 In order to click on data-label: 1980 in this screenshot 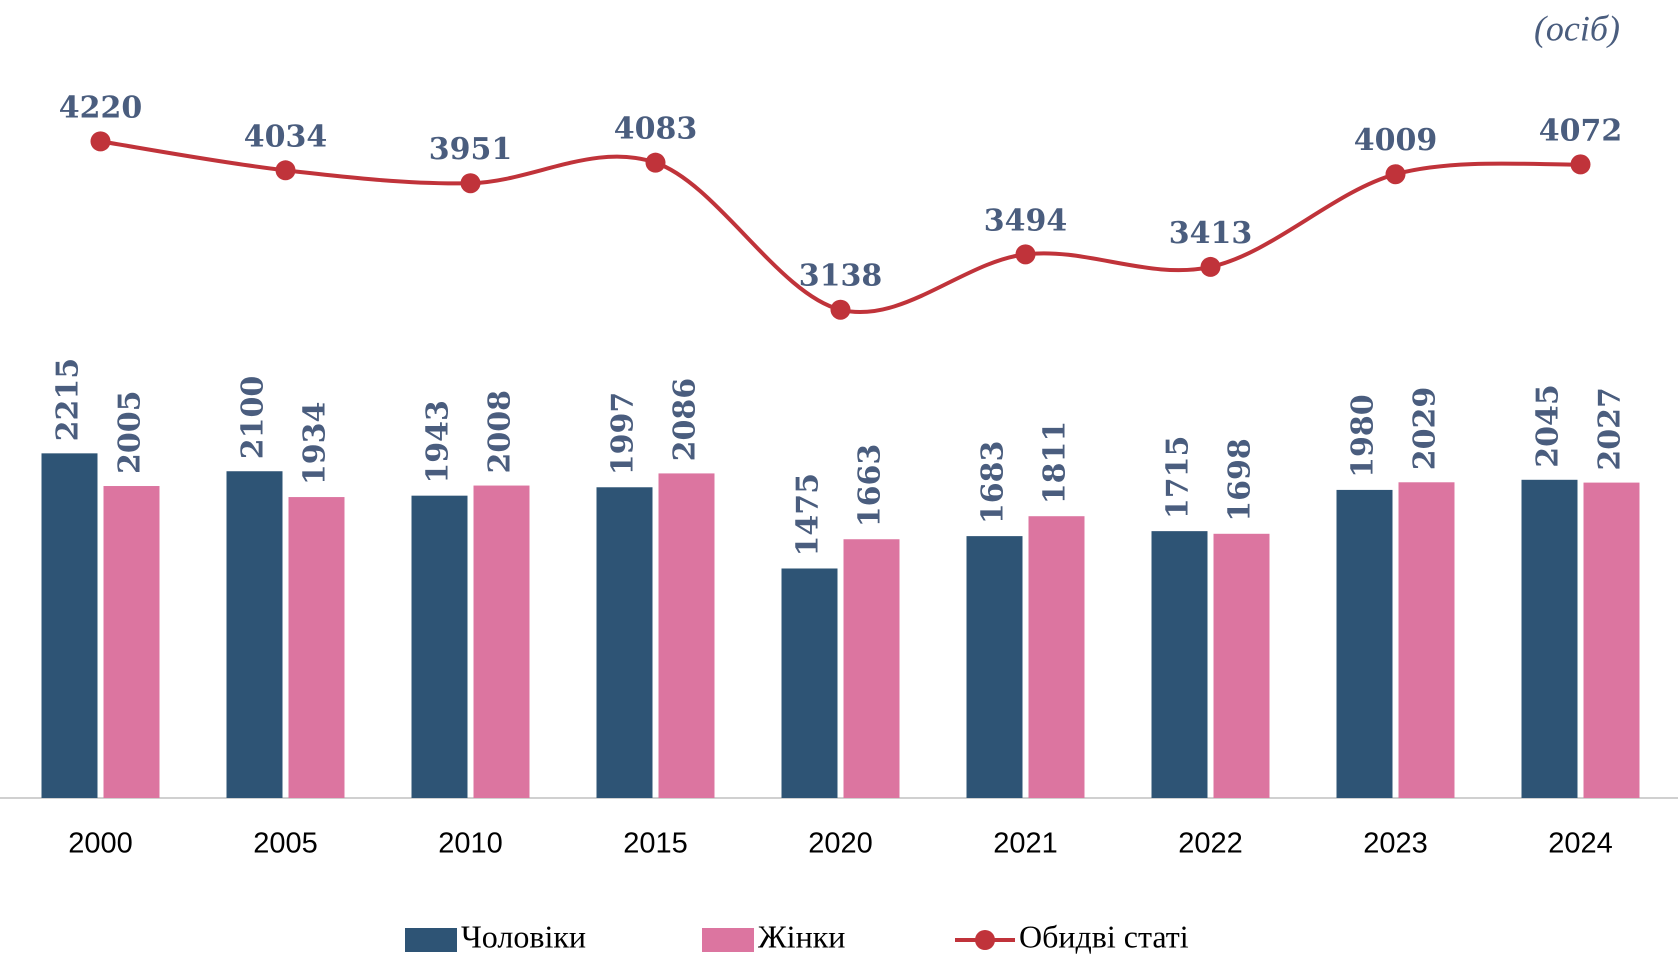, I will do `click(1363, 436)`.